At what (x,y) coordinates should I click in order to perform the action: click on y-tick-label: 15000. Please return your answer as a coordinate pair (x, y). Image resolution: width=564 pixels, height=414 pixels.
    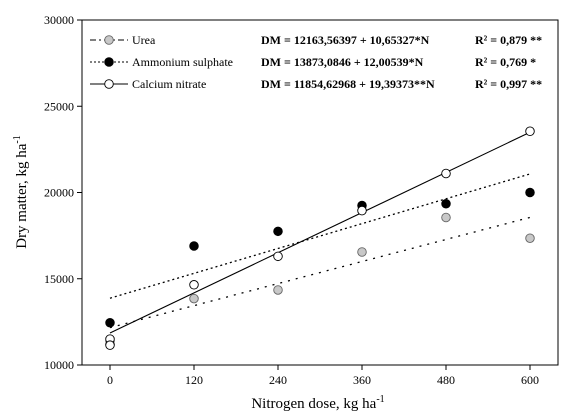
    Looking at the image, I should click on (59, 279).